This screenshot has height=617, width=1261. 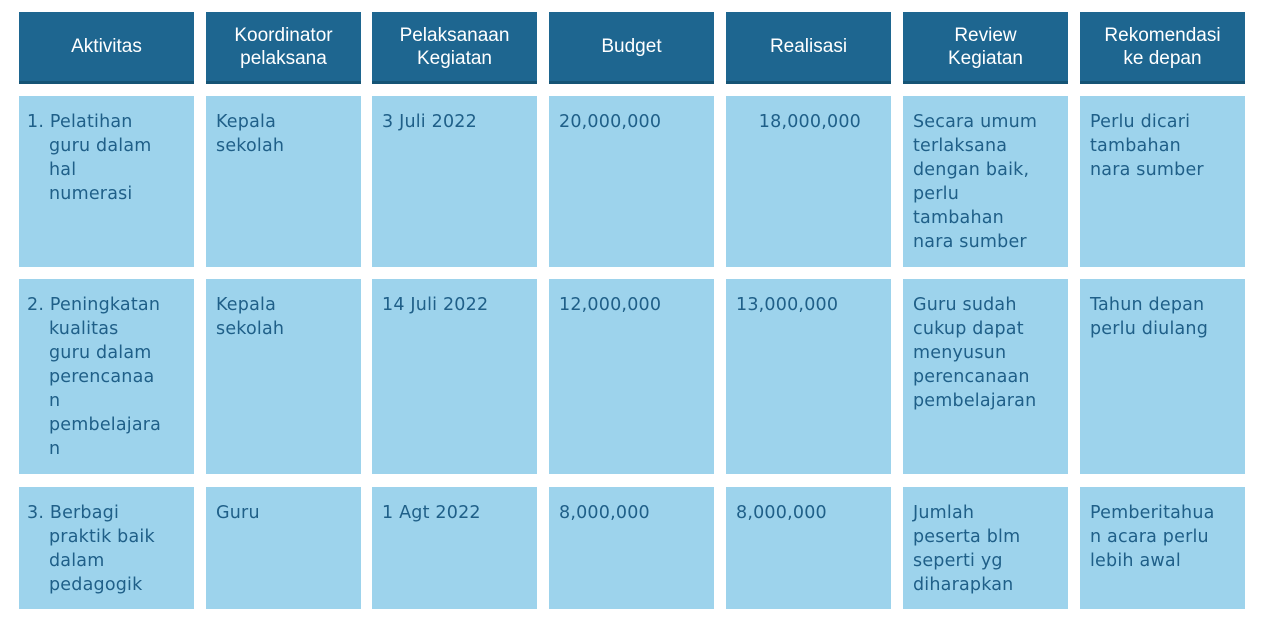 I want to click on header-realisasi: Realisasi, so click(x=808, y=48).